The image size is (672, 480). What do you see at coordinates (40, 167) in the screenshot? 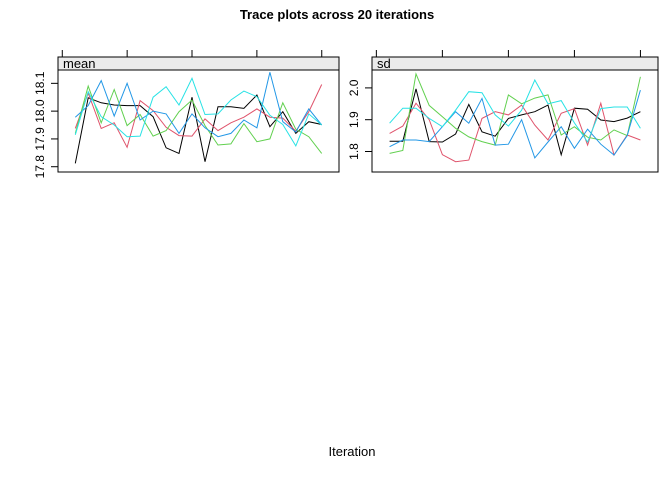
I see `y-tick-label-17.8: 17.8` at bounding box center [40, 167].